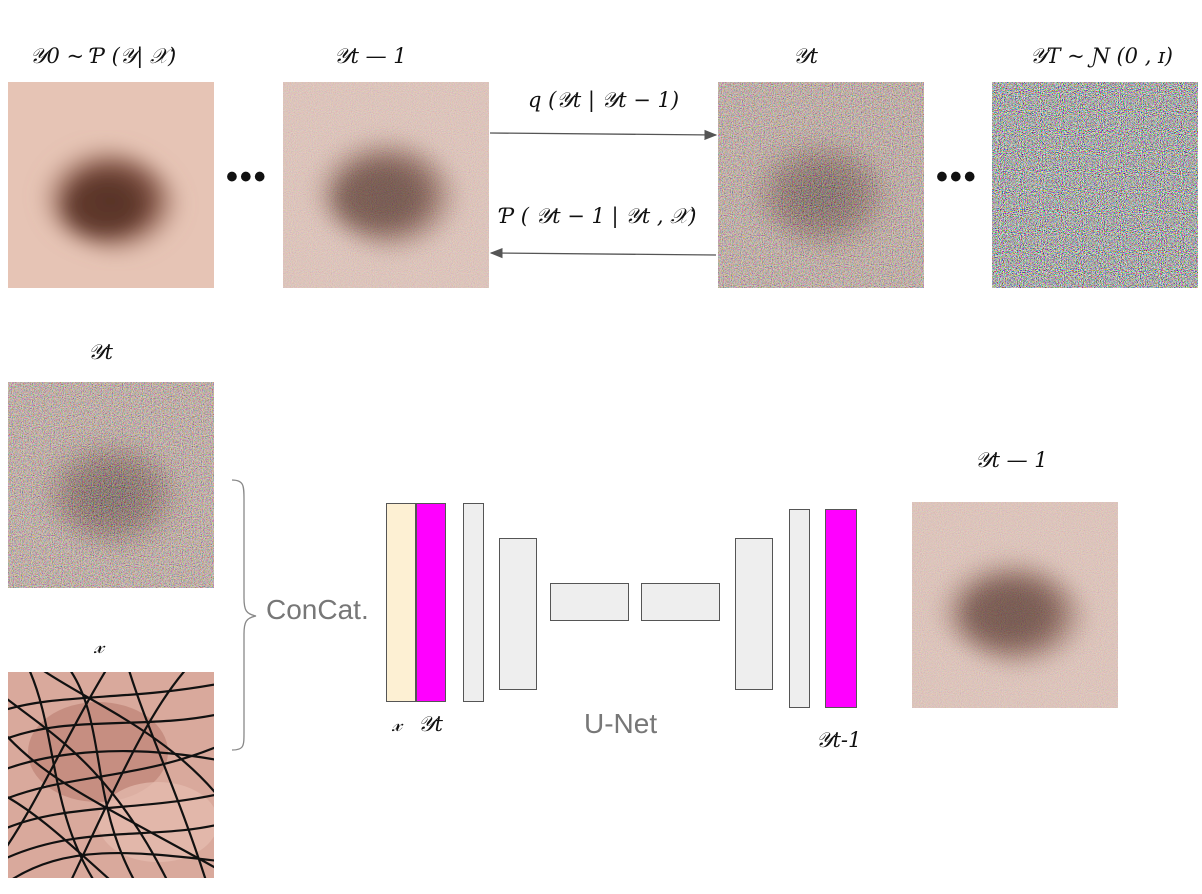 This screenshot has height=894, width=1202. Describe the element at coordinates (401, 602) in the screenshot. I see `x-channel-block` at that location.